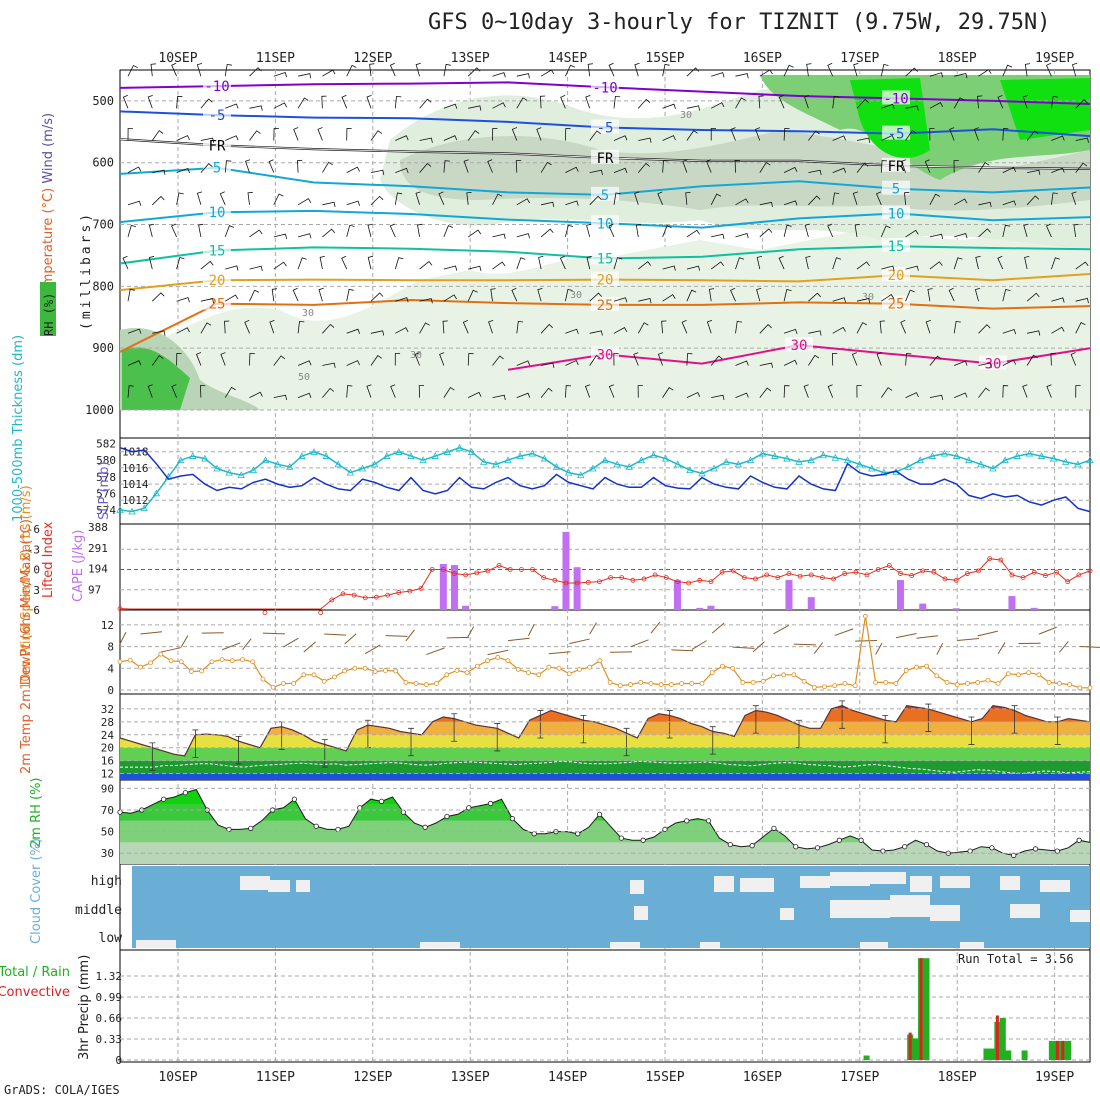 This screenshot has height=1100, width=1100. Describe the element at coordinates (135, 484) in the screenshot. I see `slp-tick-label: 1014` at that location.